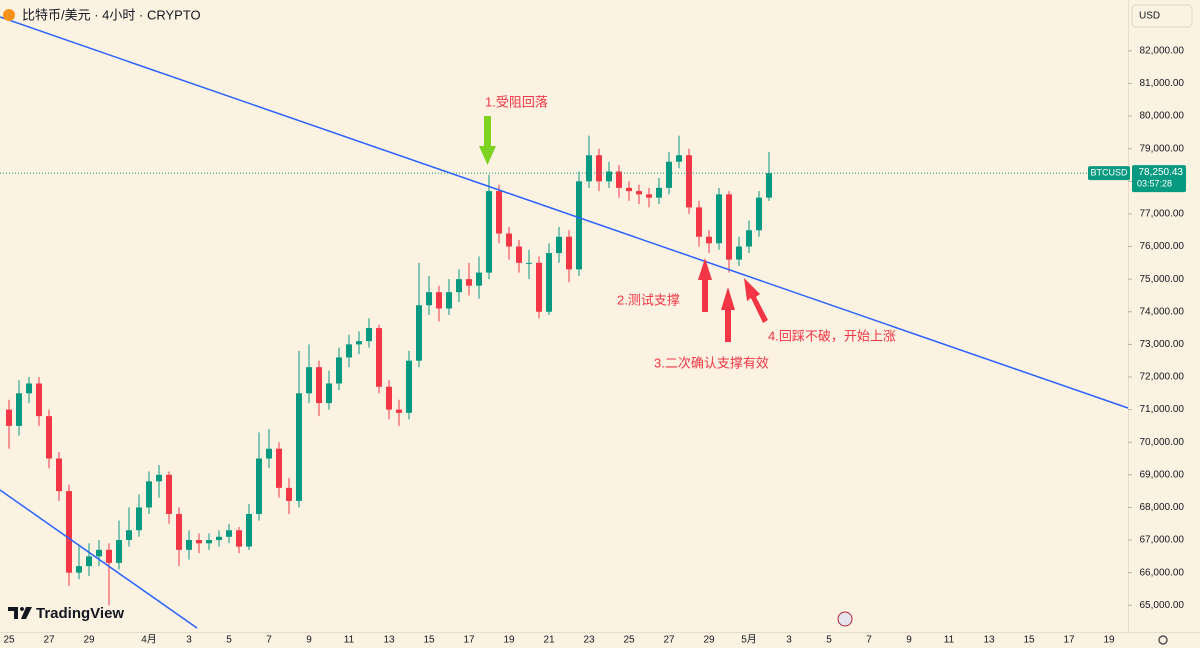  What do you see at coordinates (1162, 83) in the screenshot?
I see `y-tick-label: 81,000.00` at bounding box center [1162, 83].